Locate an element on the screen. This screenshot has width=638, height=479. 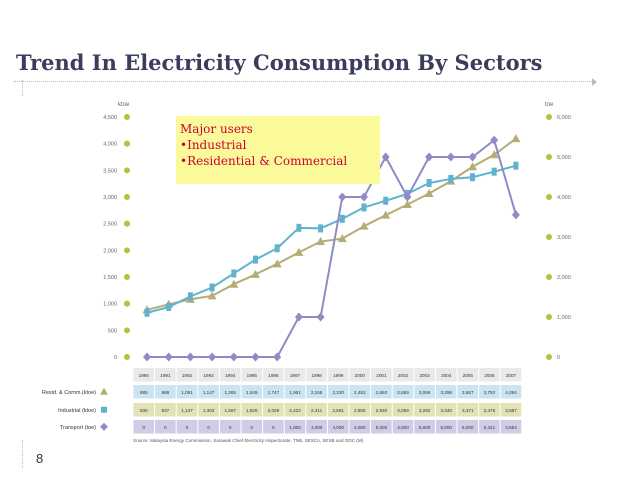
table-year-label: 1990 is located at coordinates (144, 375).